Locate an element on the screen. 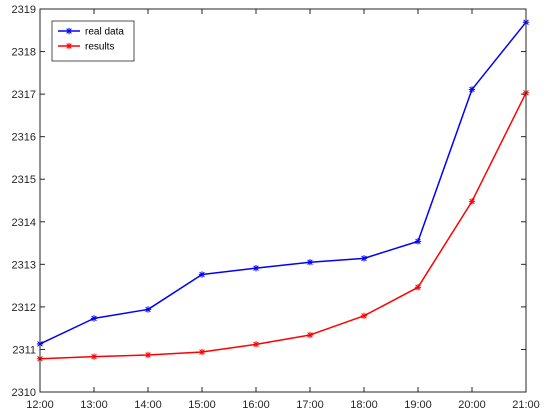  y-tick-label: 2317 is located at coordinates (24, 95).